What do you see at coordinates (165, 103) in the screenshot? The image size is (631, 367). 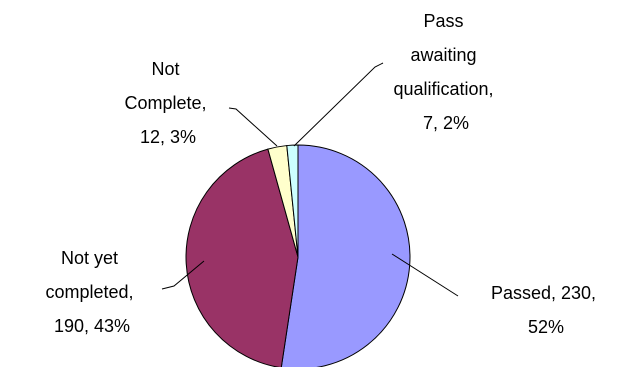 I see `label-not-complete-line-2: Complete,` at bounding box center [165, 103].